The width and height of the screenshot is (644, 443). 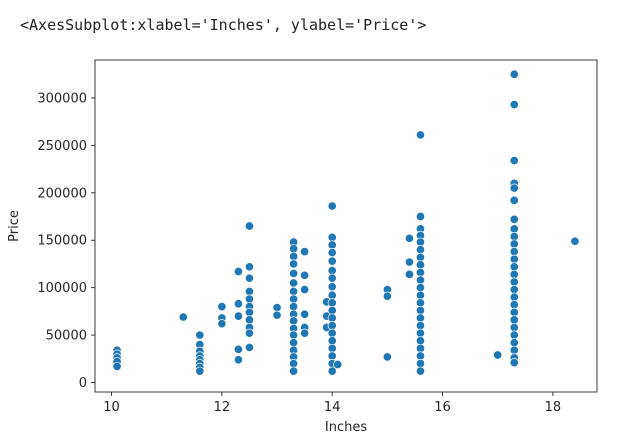 What do you see at coordinates (83, 383) in the screenshot?
I see `y-tick-label: 0` at bounding box center [83, 383].